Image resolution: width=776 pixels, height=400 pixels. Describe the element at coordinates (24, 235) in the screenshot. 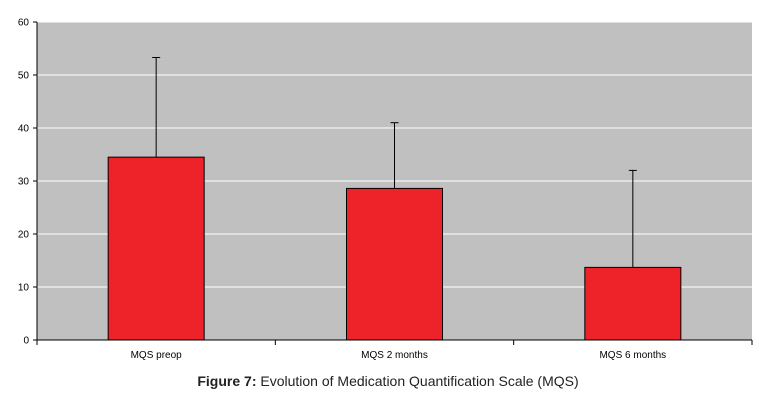

I see `y-tick-label: 20` at that location.